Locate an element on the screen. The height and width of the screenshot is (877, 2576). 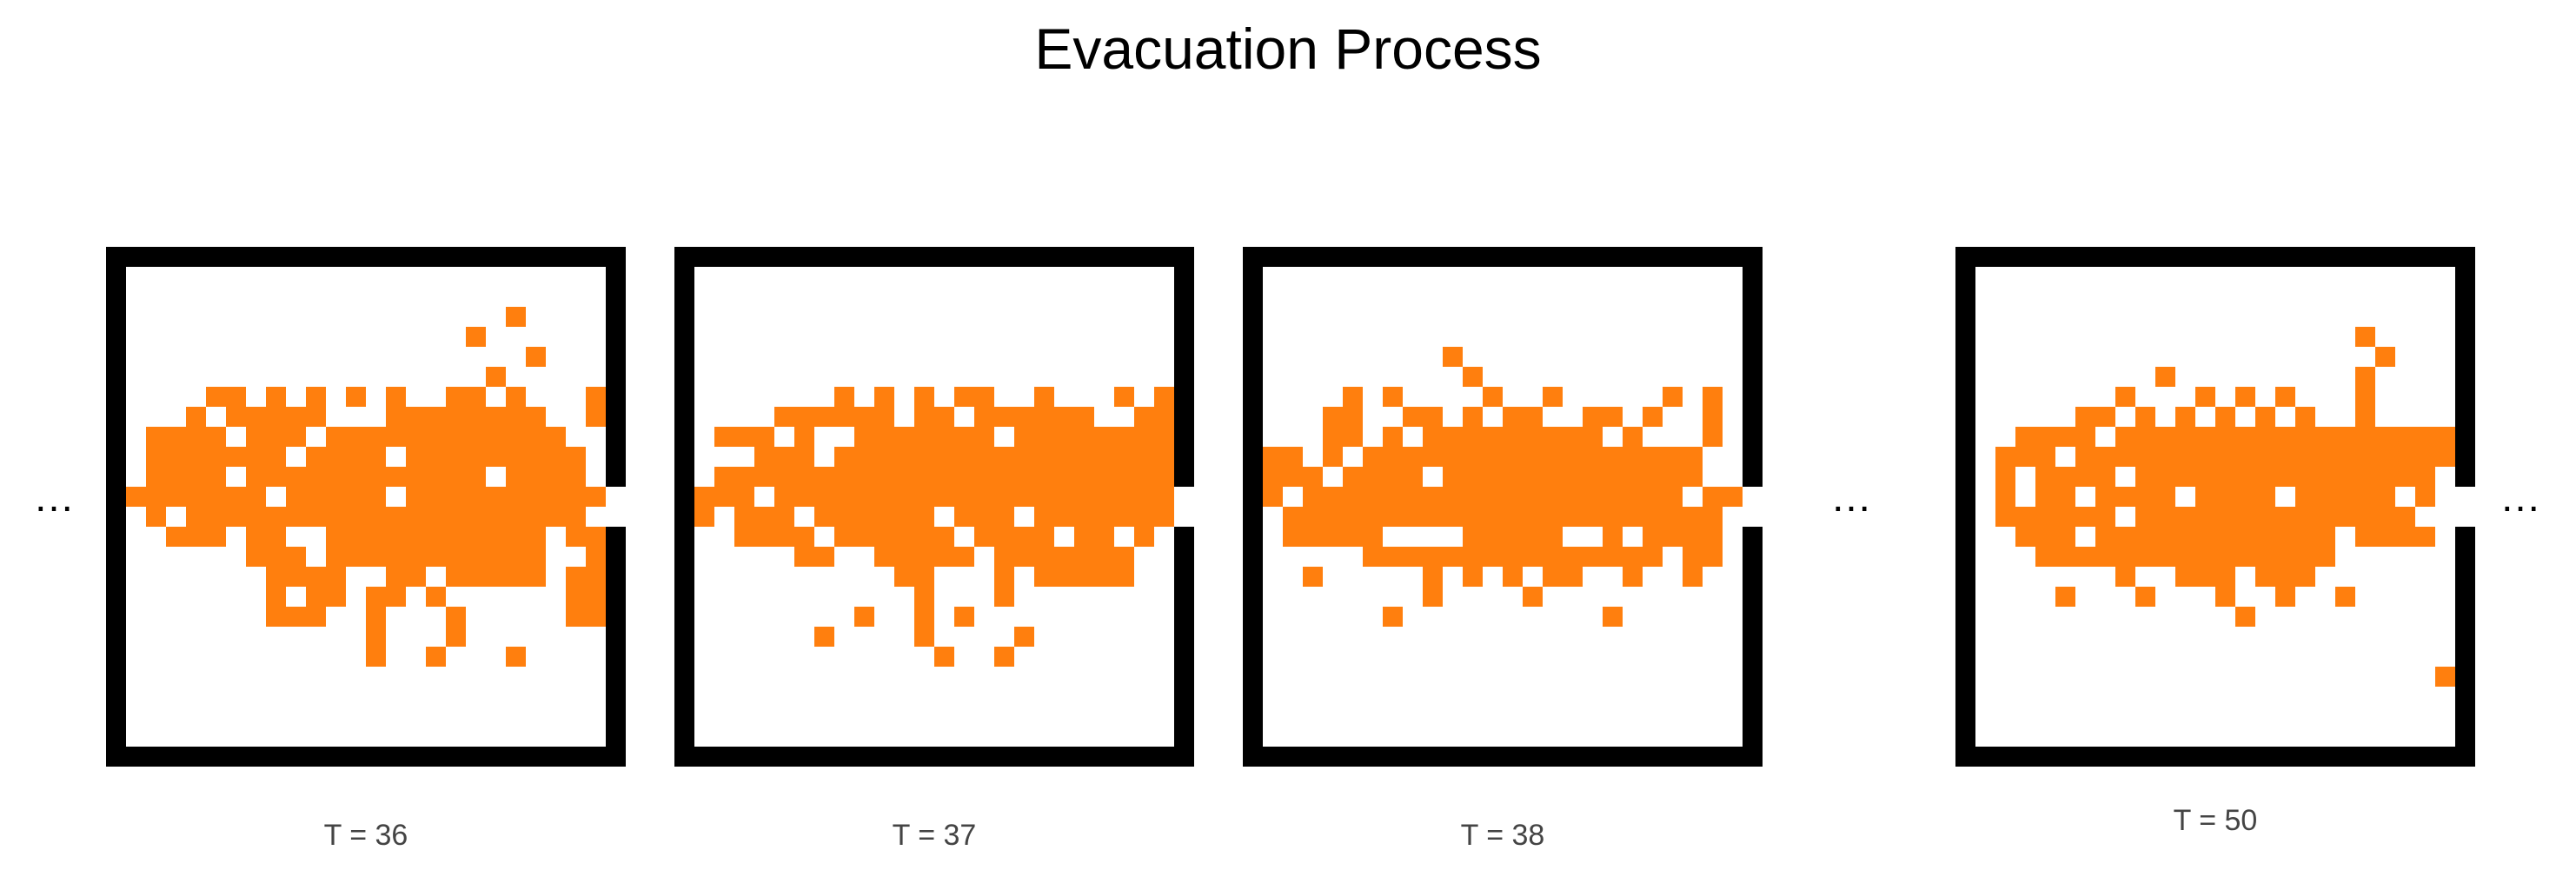
wall-right-lower is located at coordinates (1184, 647).